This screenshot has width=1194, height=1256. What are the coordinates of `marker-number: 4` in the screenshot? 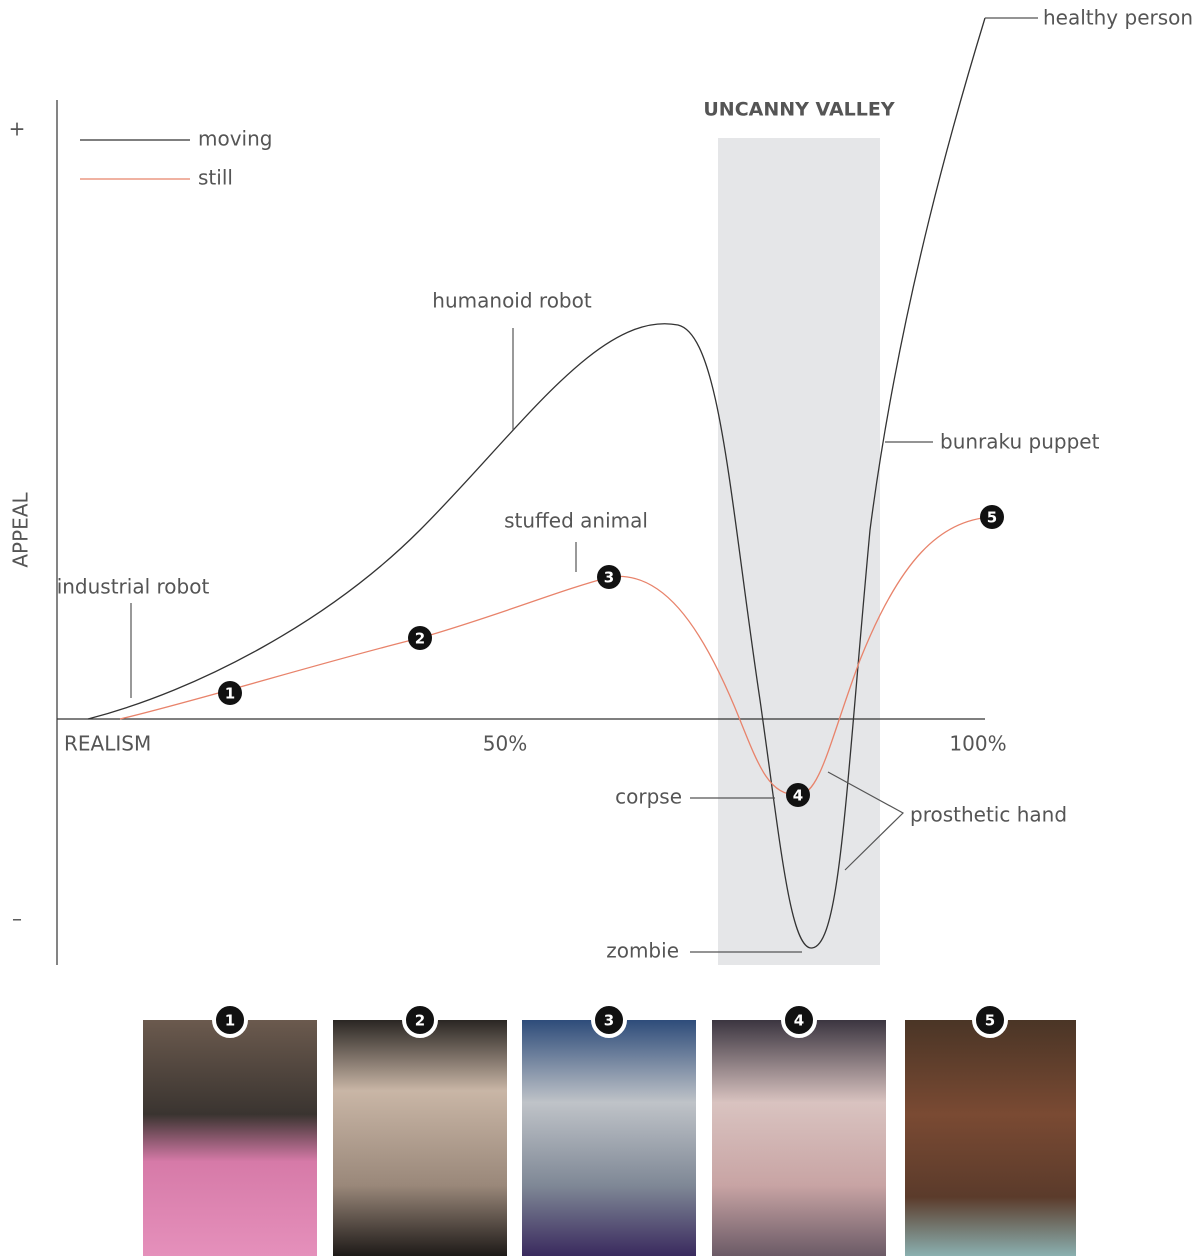 It's located at (798, 796).